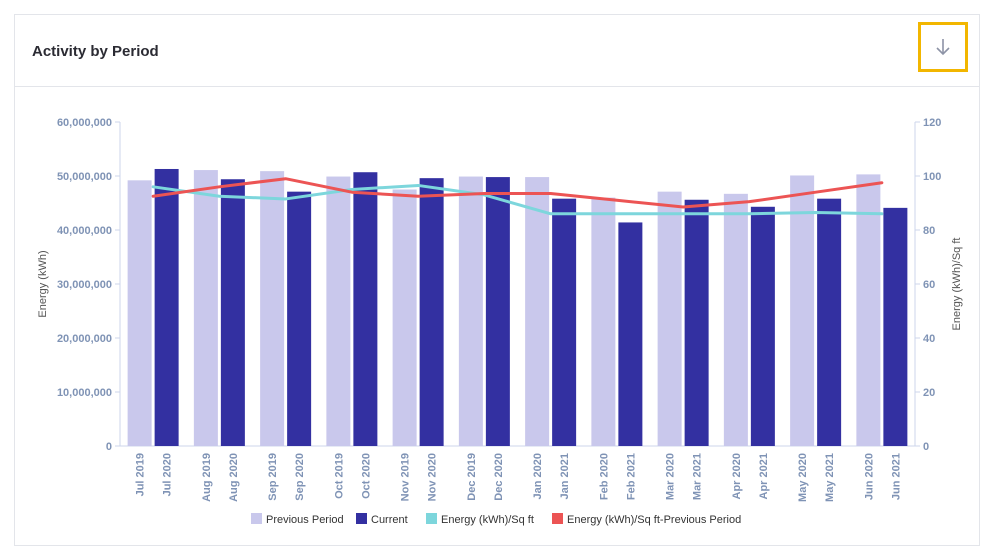  I want to click on x-tick-label: Mar 2020, so click(671, 476).